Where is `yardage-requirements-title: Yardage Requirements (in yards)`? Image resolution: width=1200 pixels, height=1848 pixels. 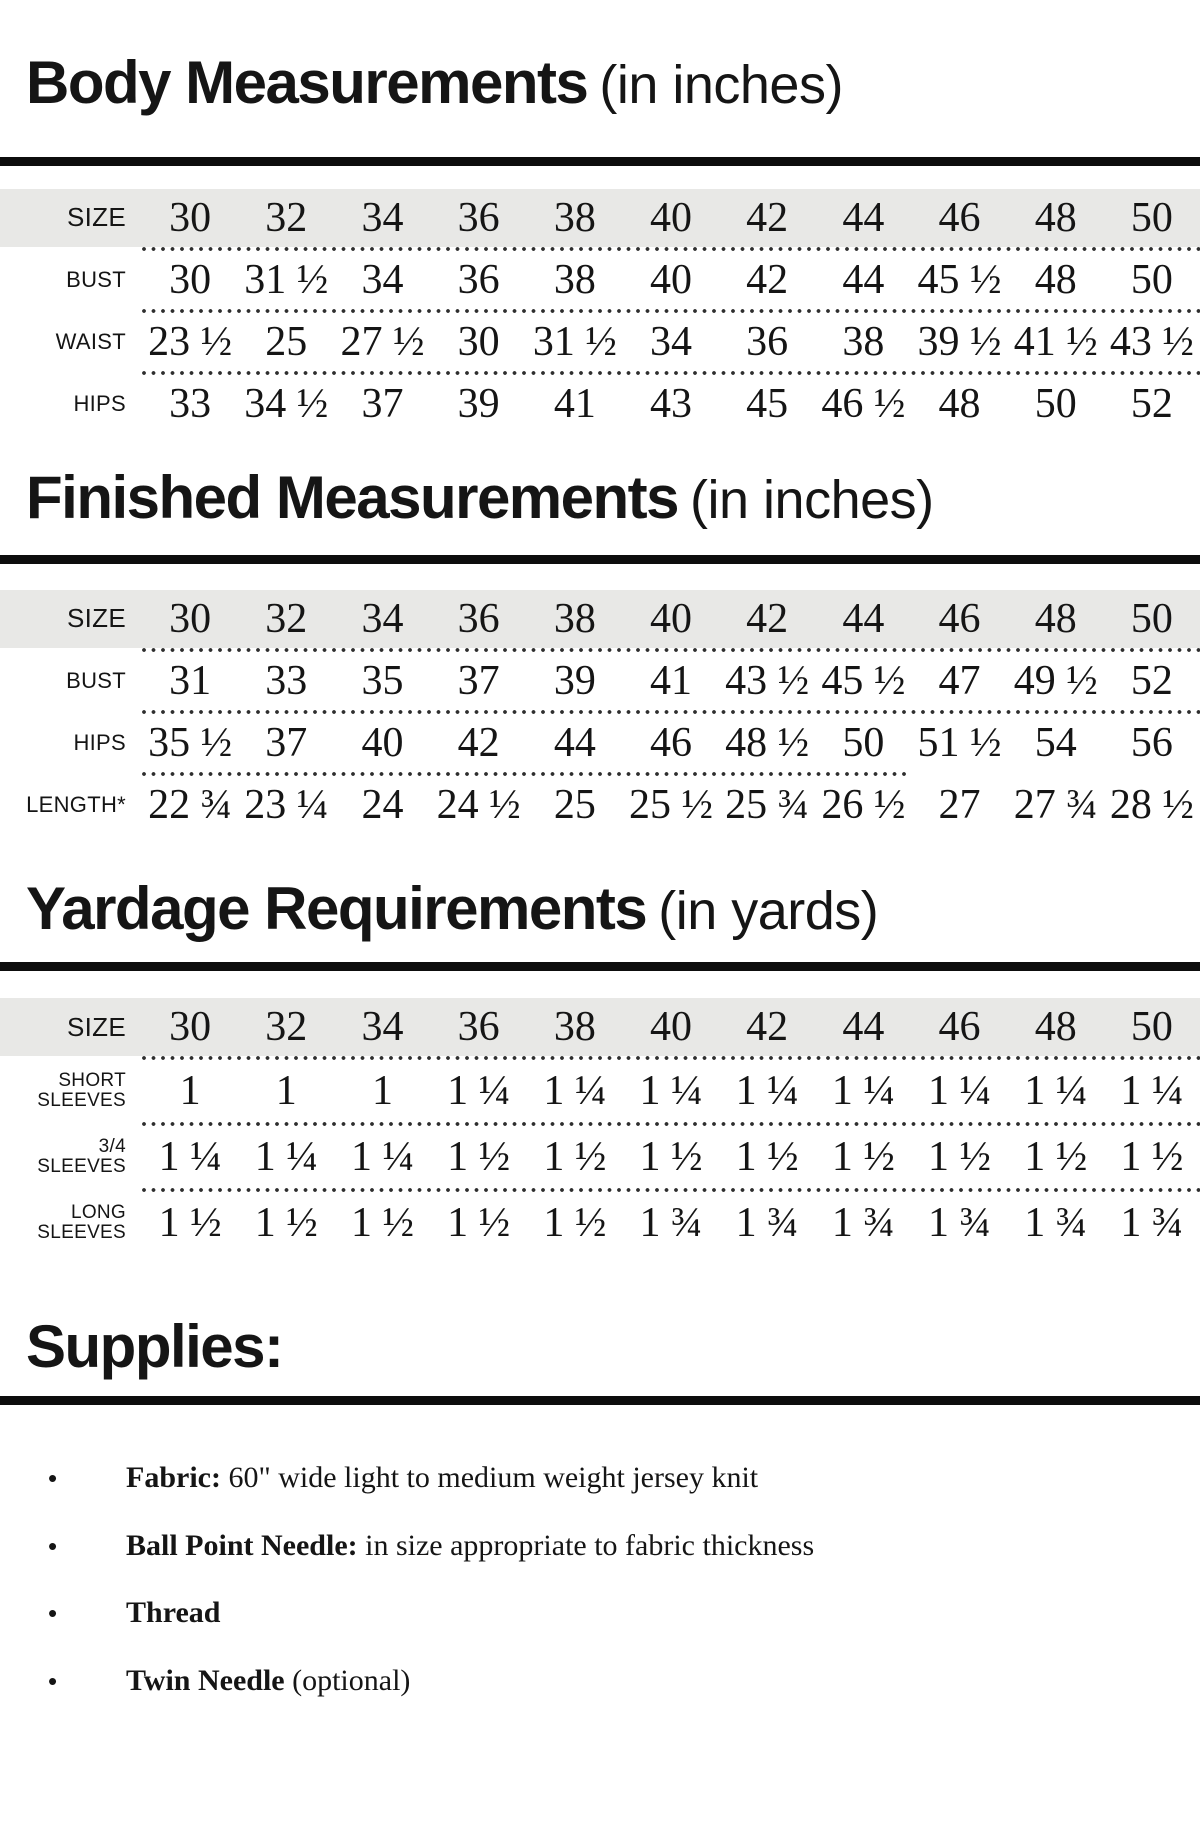 yardage-requirements-title: Yardage Requirements (in yards) is located at coordinates (613, 909).